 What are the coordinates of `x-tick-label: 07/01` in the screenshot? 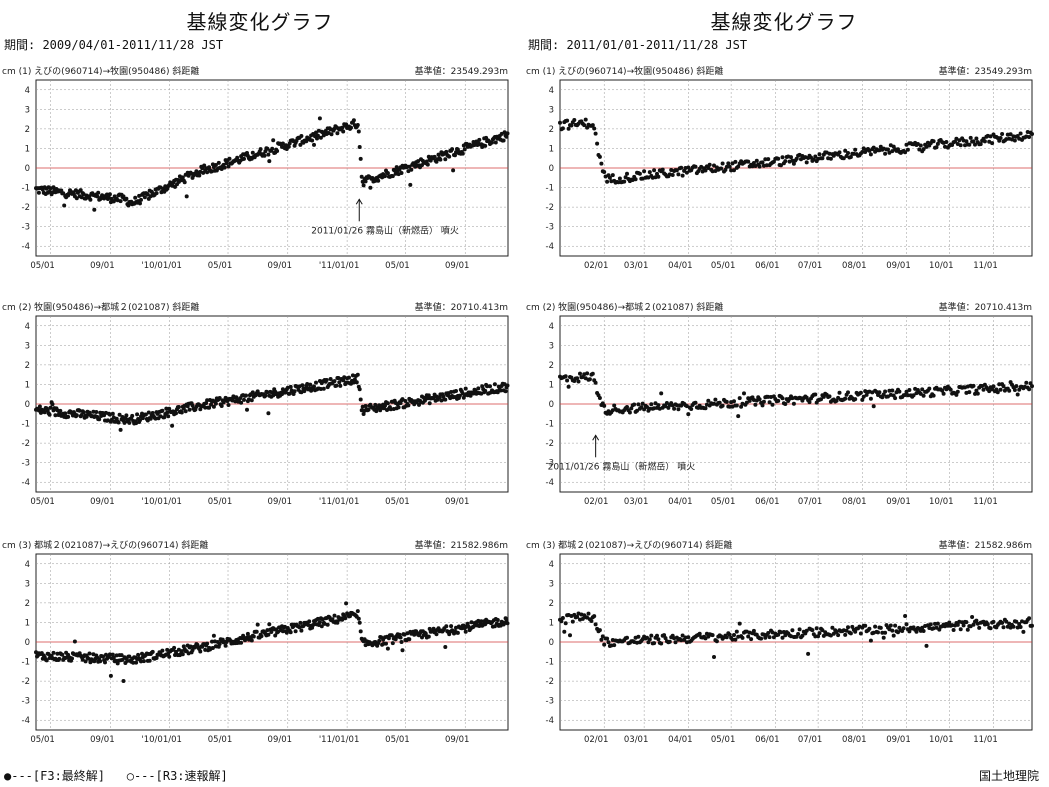 It's located at (810, 266).